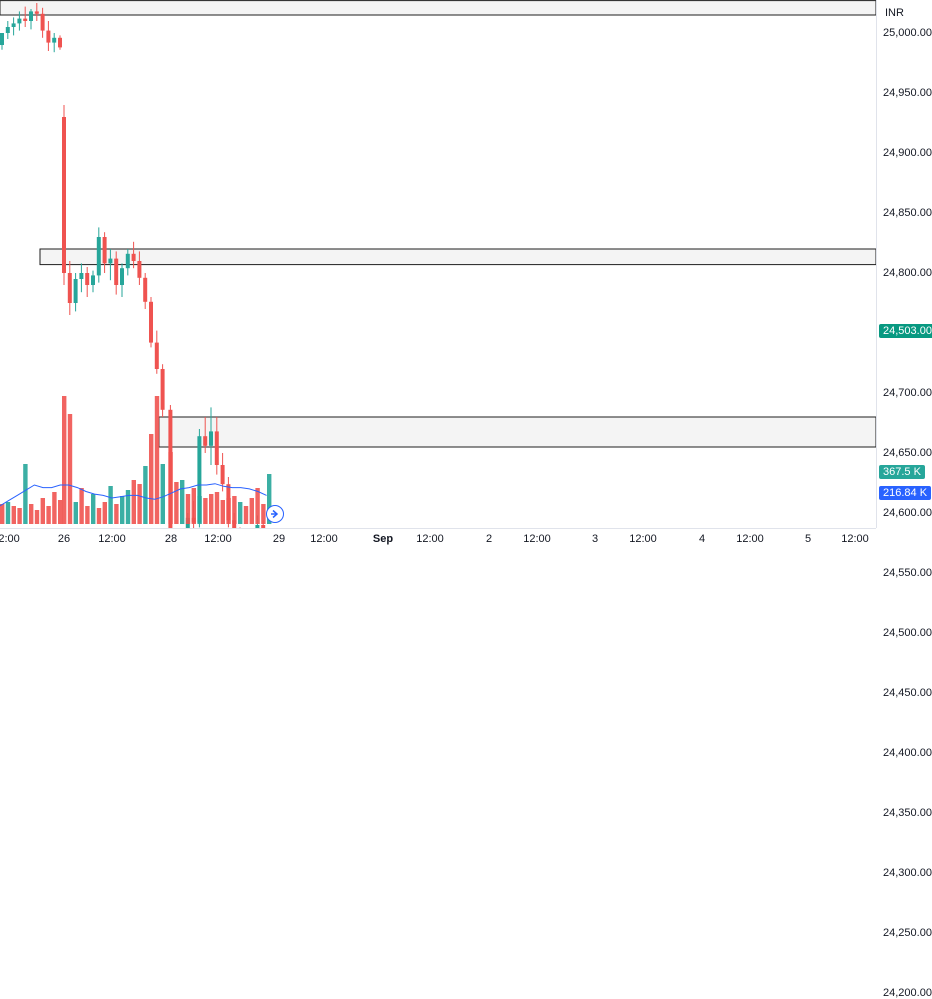 The width and height of the screenshot is (932, 999). What do you see at coordinates (907, 813) in the screenshot?
I see `price-tick-label: 24,350.00` at bounding box center [907, 813].